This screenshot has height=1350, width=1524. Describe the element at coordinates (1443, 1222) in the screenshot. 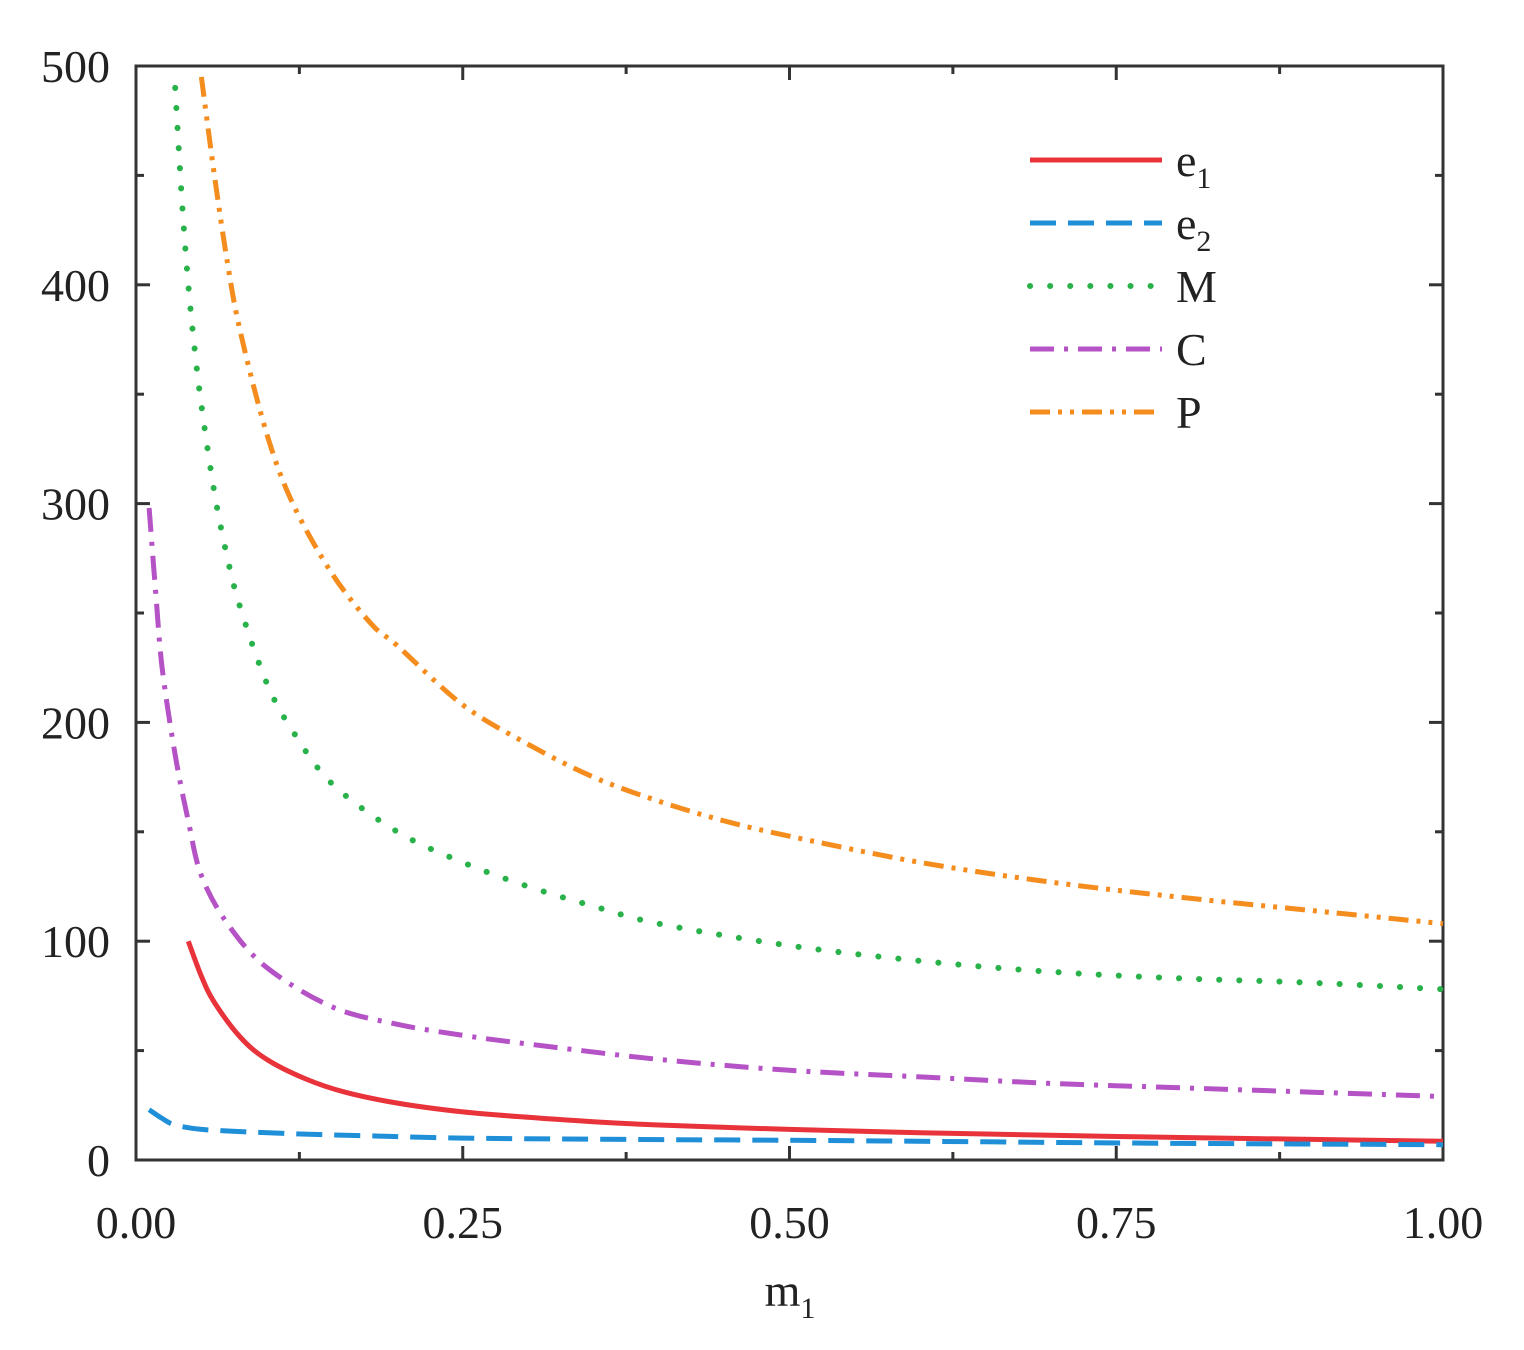

I see `x-tick-label: 1.00` at that location.